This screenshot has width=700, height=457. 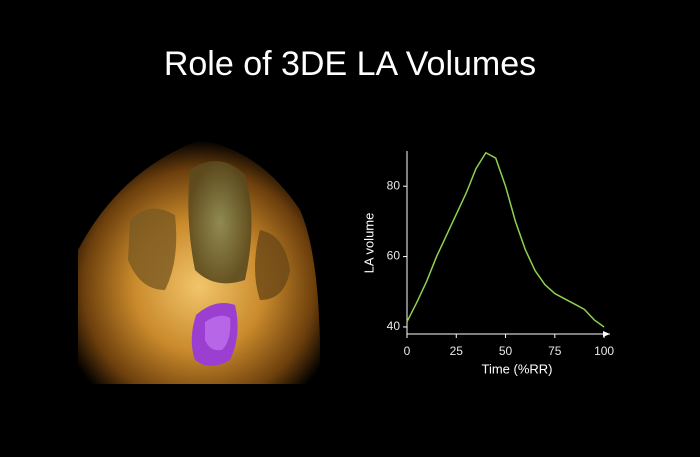 I want to click on y-tick-label: 60, so click(x=394, y=256).